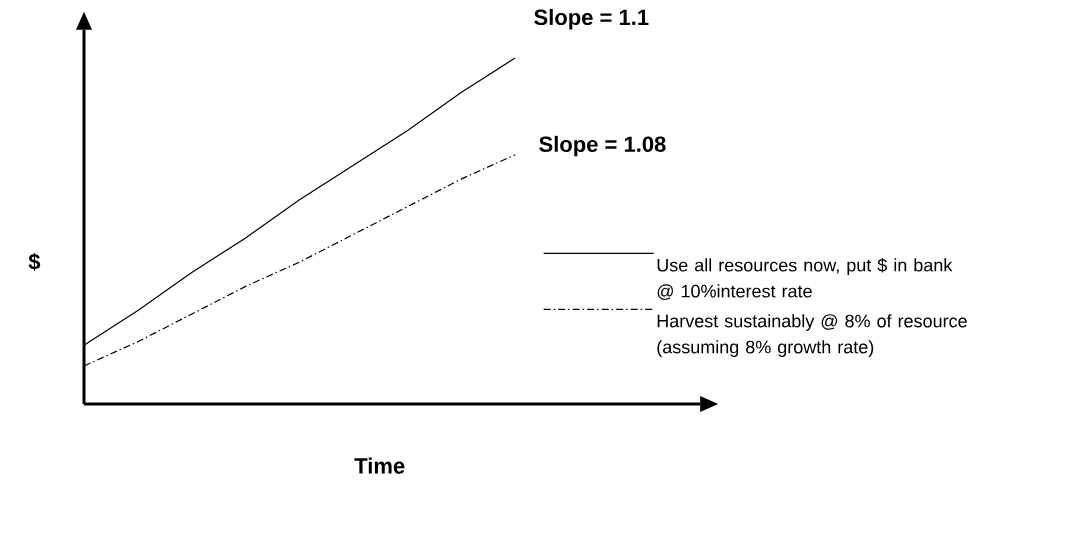  What do you see at coordinates (812, 335) in the screenshot?
I see `text: Harvest sustainably @ 8% of resource (assuming 8% growth rate)` at bounding box center [812, 335].